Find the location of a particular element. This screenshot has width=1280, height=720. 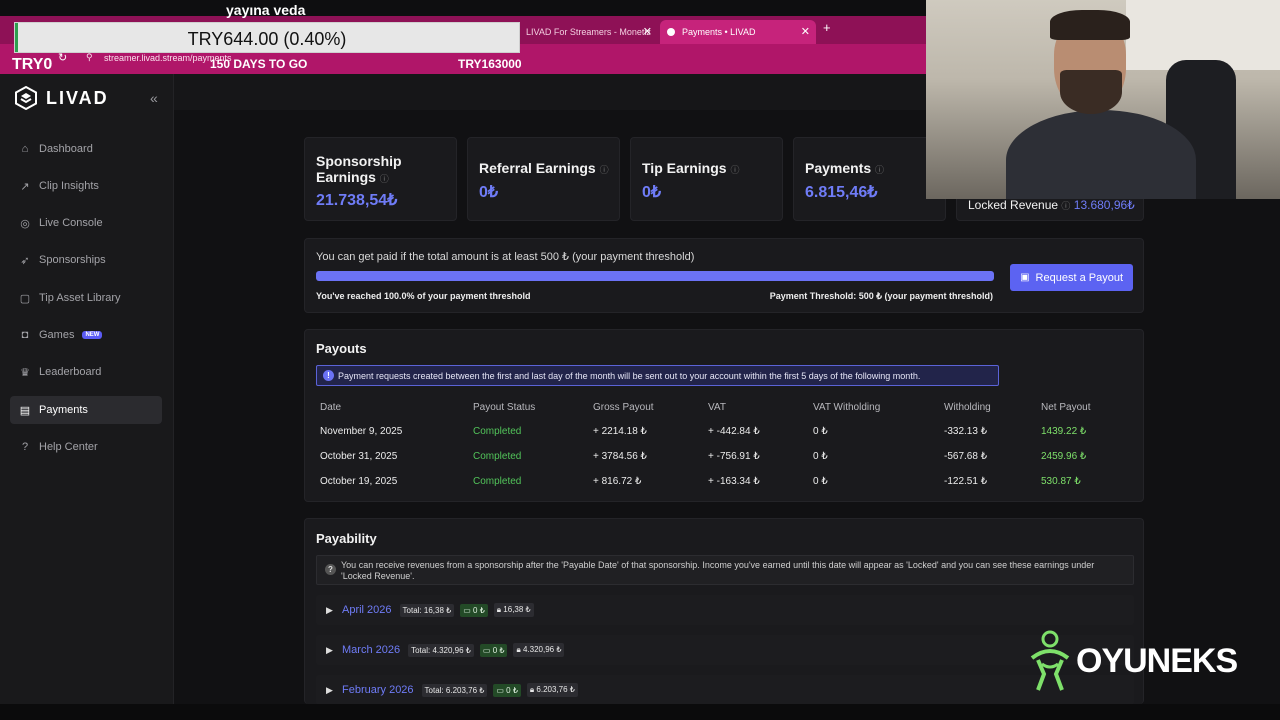

card-title: Tip Earnings ⓘ is located at coordinates (690, 169).